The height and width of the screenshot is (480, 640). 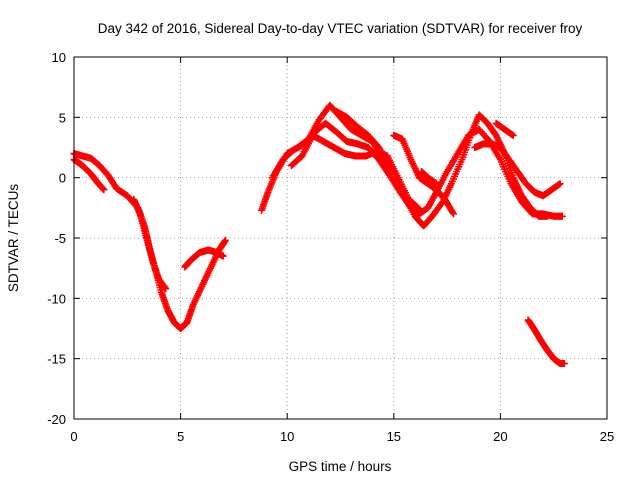 What do you see at coordinates (13, 238) in the screenshot?
I see `y-axis-label: SDTVAR / TECUs` at bounding box center [13, 238].